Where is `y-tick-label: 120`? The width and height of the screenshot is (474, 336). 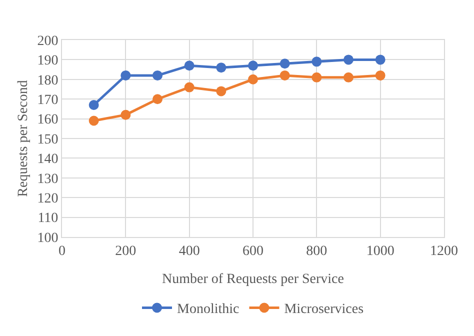 y-tick-label: 120 is located at coordinates (47, 199).